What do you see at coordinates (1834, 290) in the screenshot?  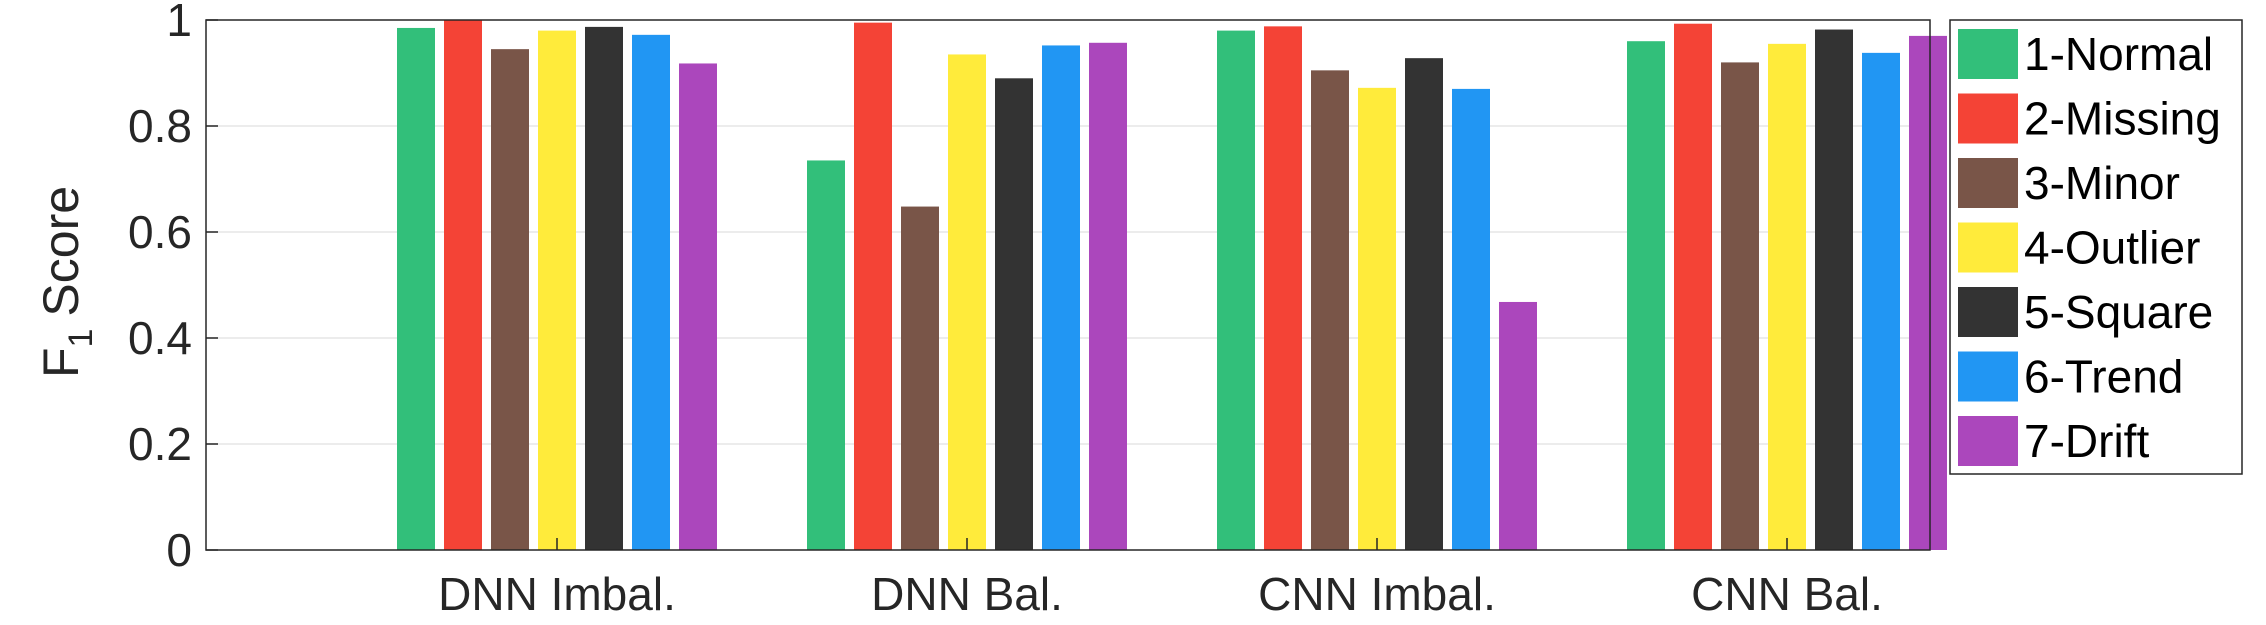 I see `bar-5-square-cnn-bal` at bounding box center [1834, 290].